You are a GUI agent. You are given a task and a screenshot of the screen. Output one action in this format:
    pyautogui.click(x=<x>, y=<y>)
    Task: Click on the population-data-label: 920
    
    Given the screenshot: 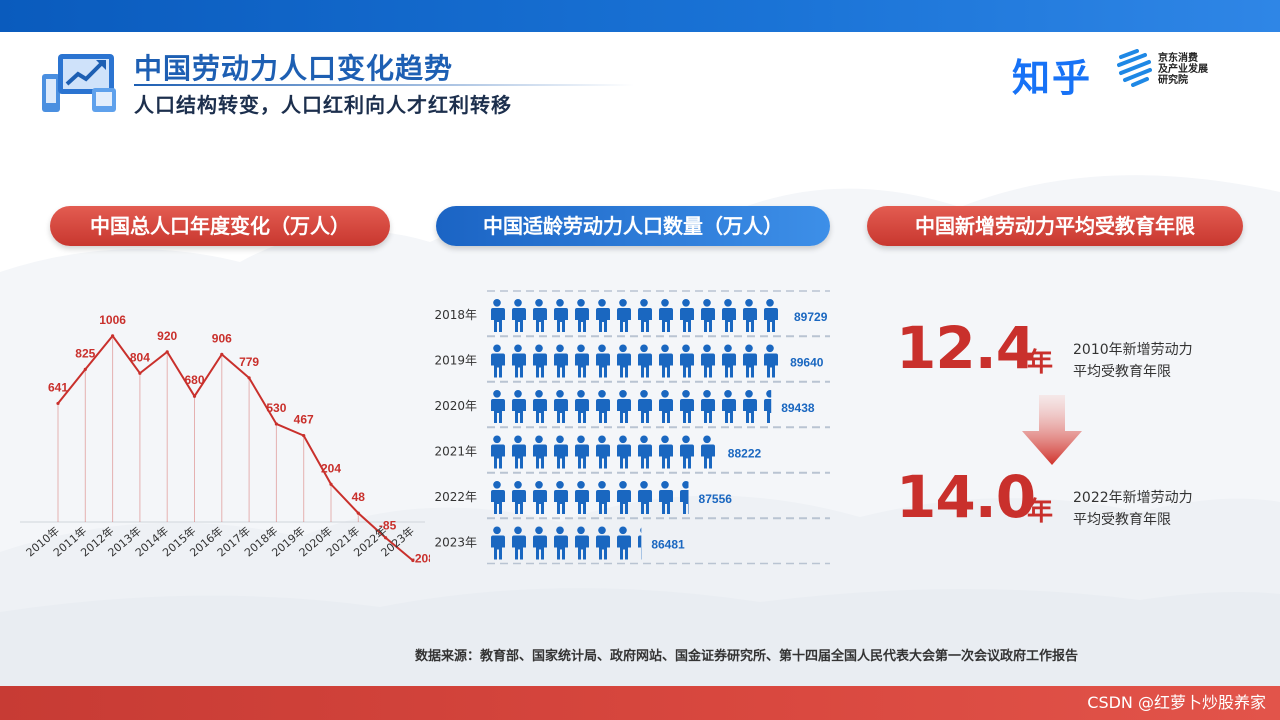 What is the action you would take?
    pyautogui.click(x=167, y=336)
    